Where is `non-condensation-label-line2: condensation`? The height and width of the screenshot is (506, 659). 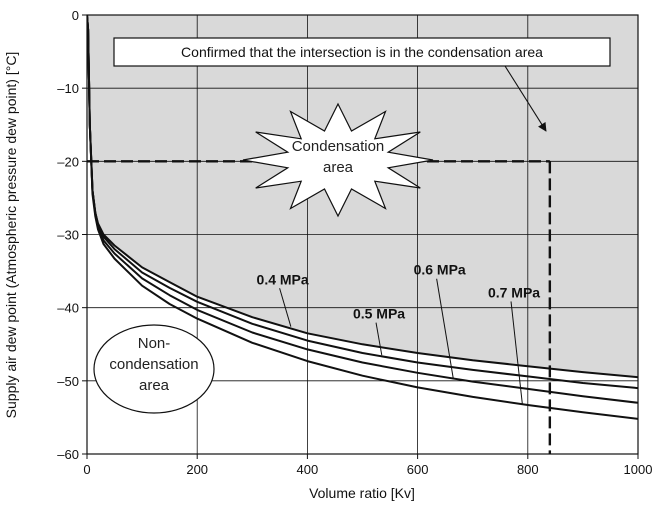
non-condensation-label-line2: condensation is located at coordinates (153, 364).